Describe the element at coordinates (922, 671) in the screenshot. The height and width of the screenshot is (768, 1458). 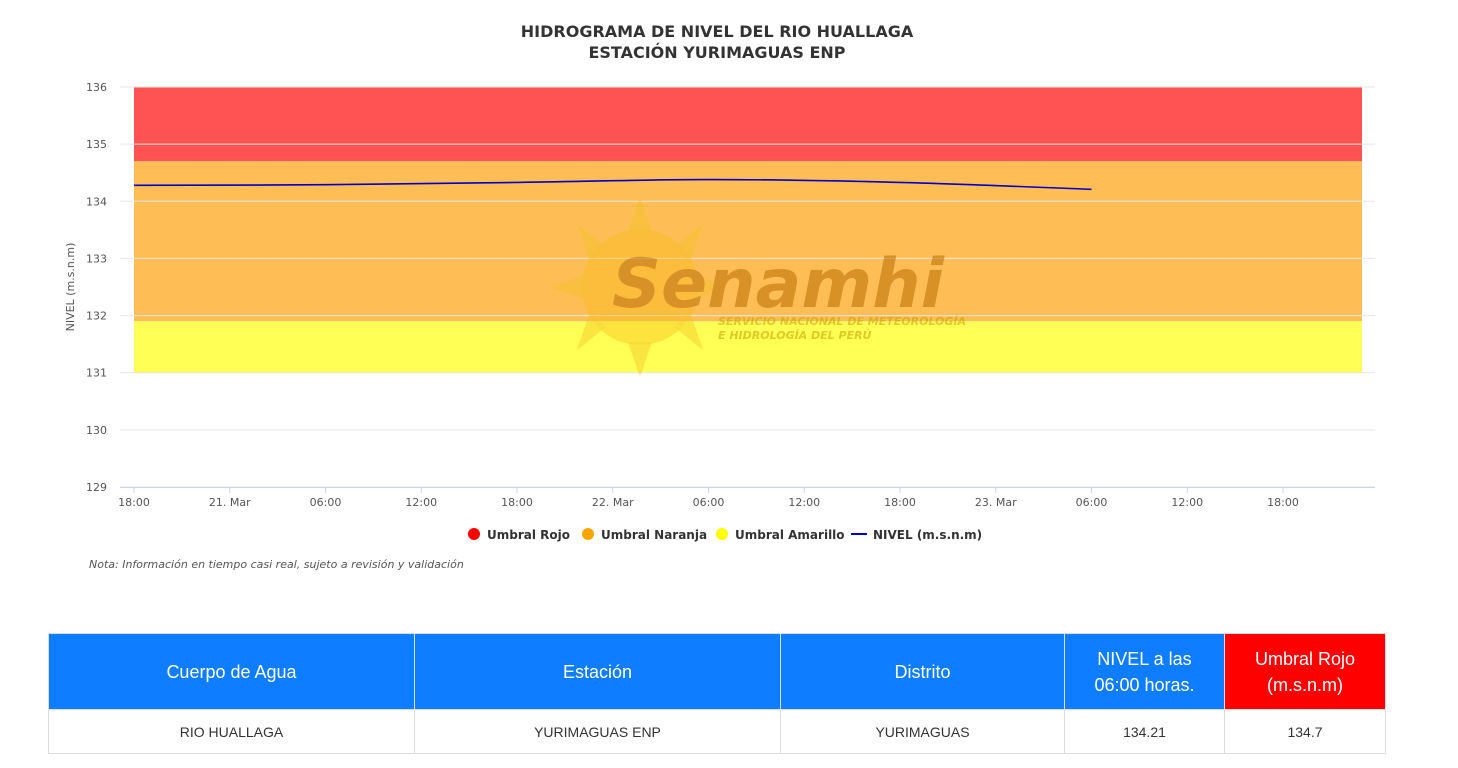
I see `header-distrito: Distrito` at that location.